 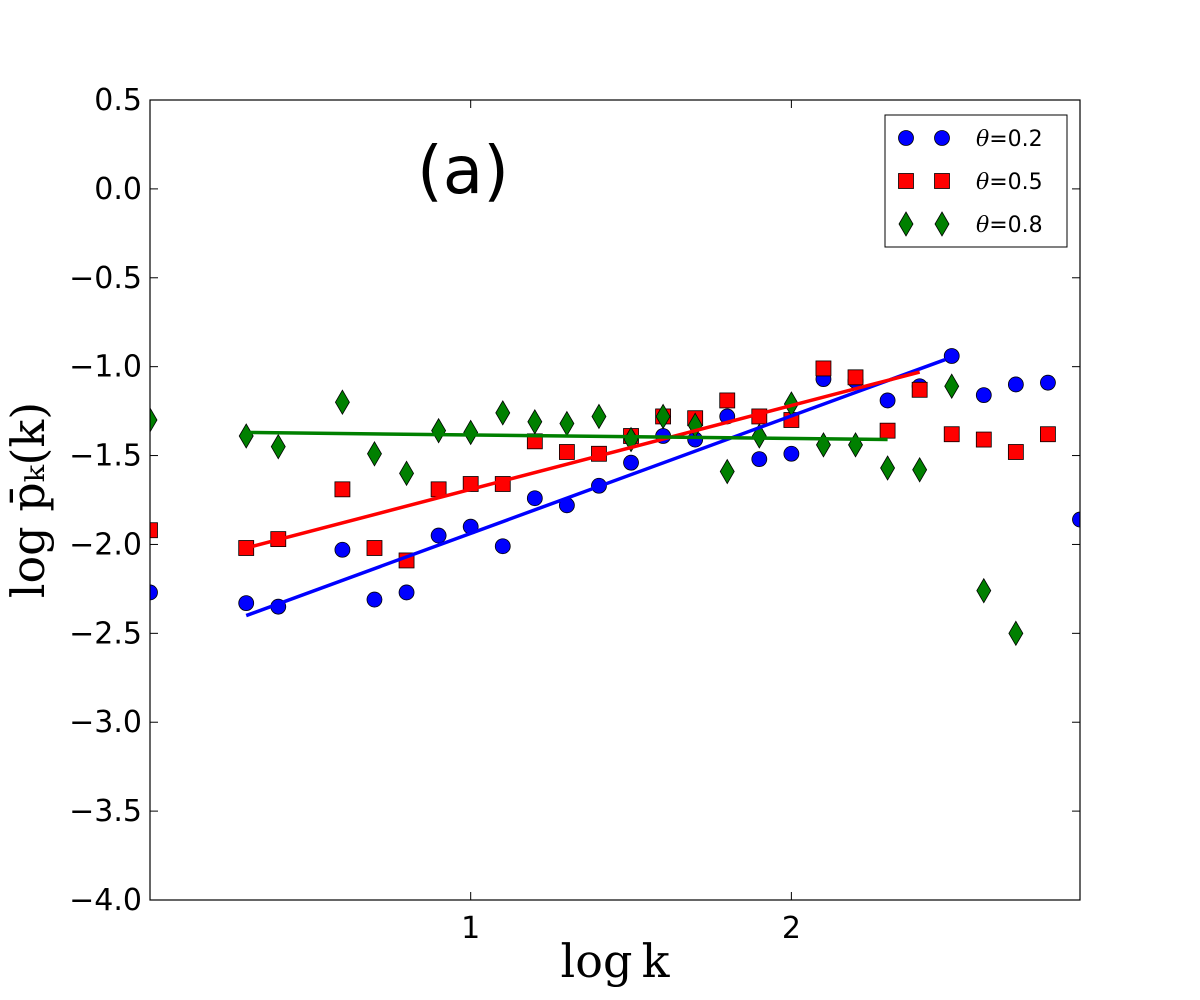 I want to click on y-tick-label: 0.5, so click(x=118, y=100).